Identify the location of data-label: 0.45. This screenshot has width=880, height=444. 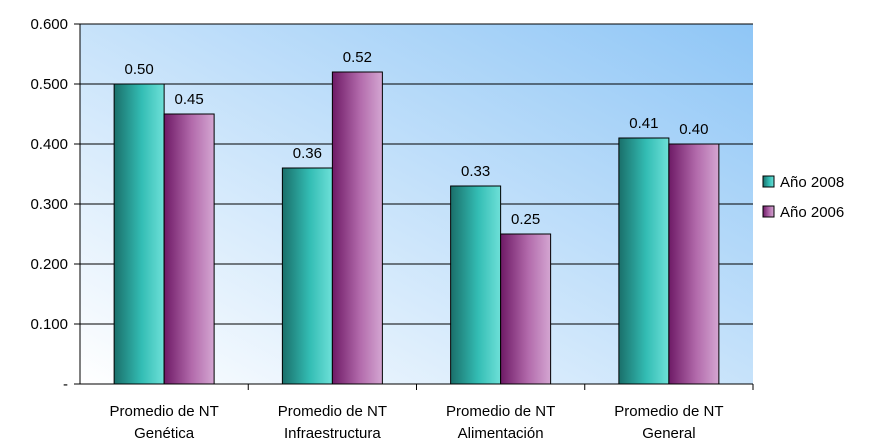
(189, 99).